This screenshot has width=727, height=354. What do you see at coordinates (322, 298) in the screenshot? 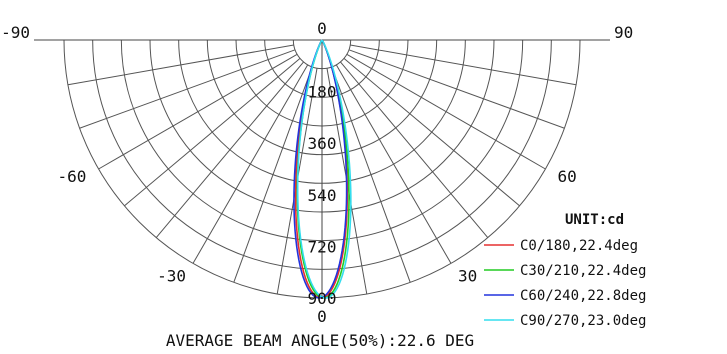
I see `radial-tick-label: 900` at bounding box center [322, 298].